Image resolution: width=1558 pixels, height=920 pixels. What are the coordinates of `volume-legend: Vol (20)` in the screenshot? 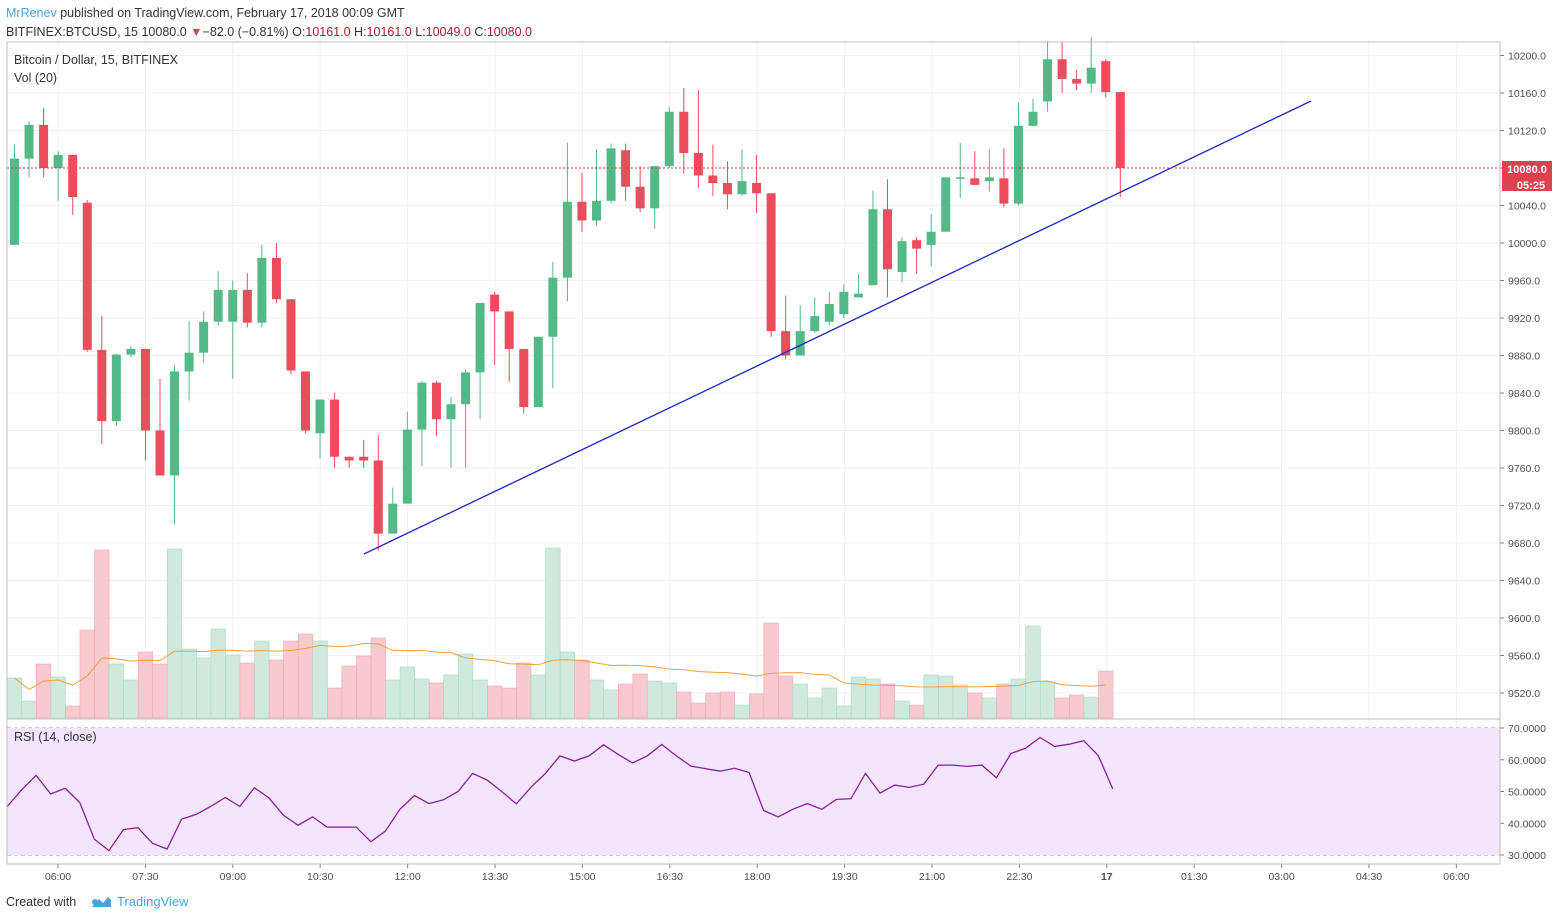 It's located at (35, 78).